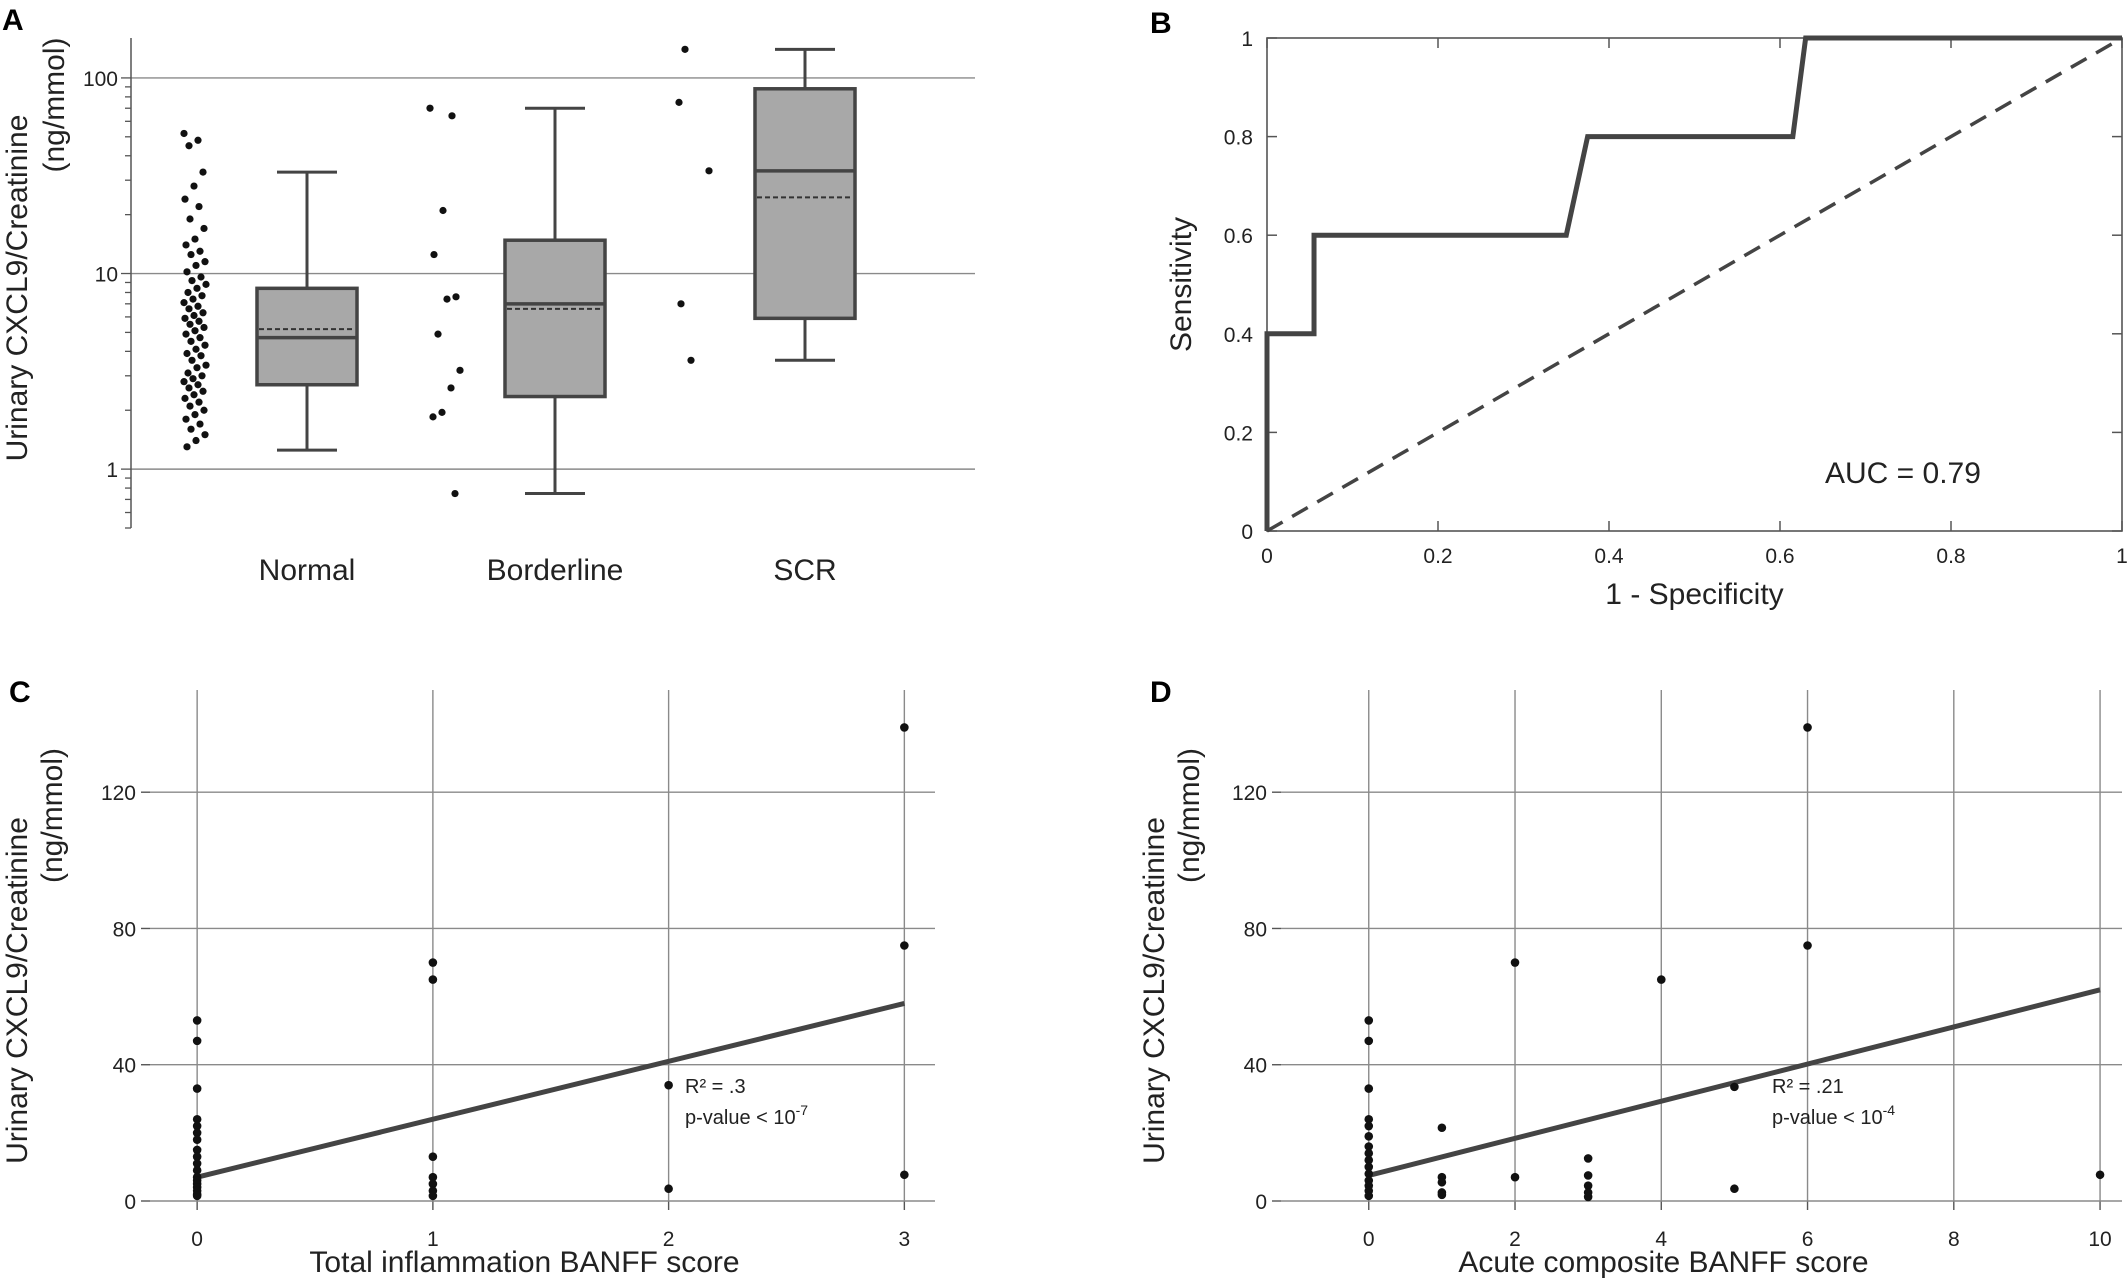 Image resolution: width=2128 pixels, height=1278 pixels. What do you see at coordinates (54, 104) in the screenshot?
I see `a-y-axis-title-line2: (ng/mmol)` at bounding box center [54, 104].